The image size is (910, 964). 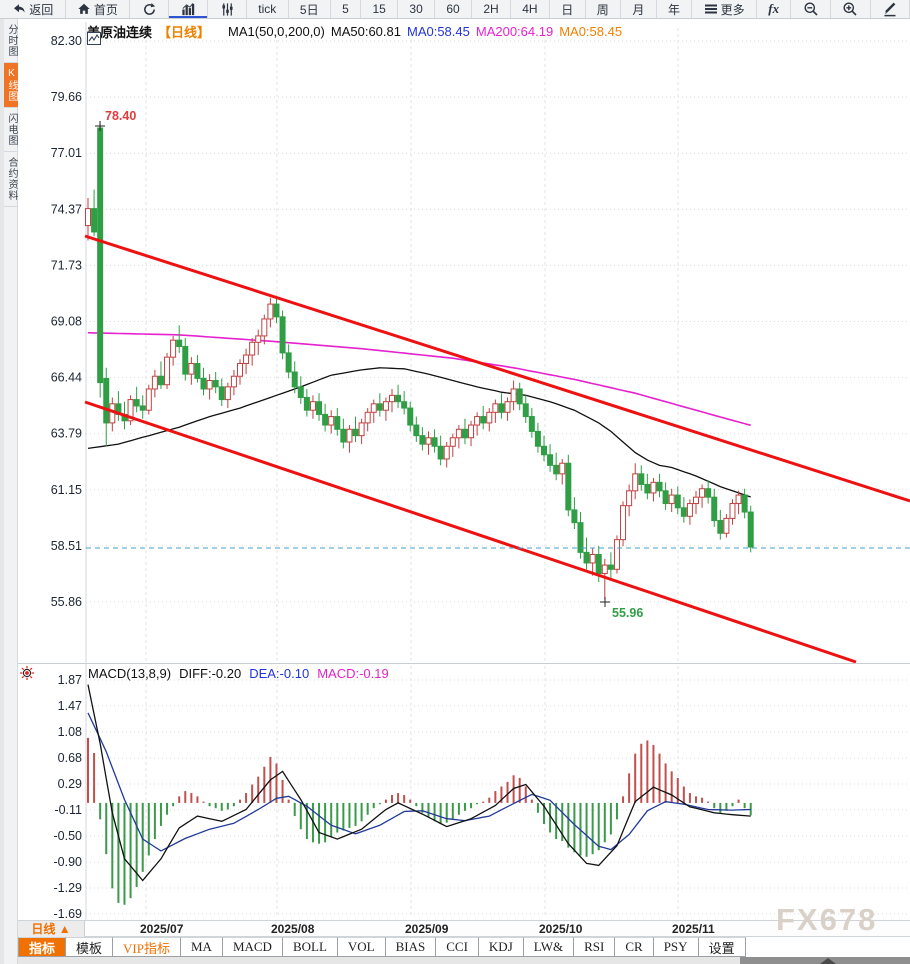 I want to click on svg-text: 74.37, so click(x=66, y=209).